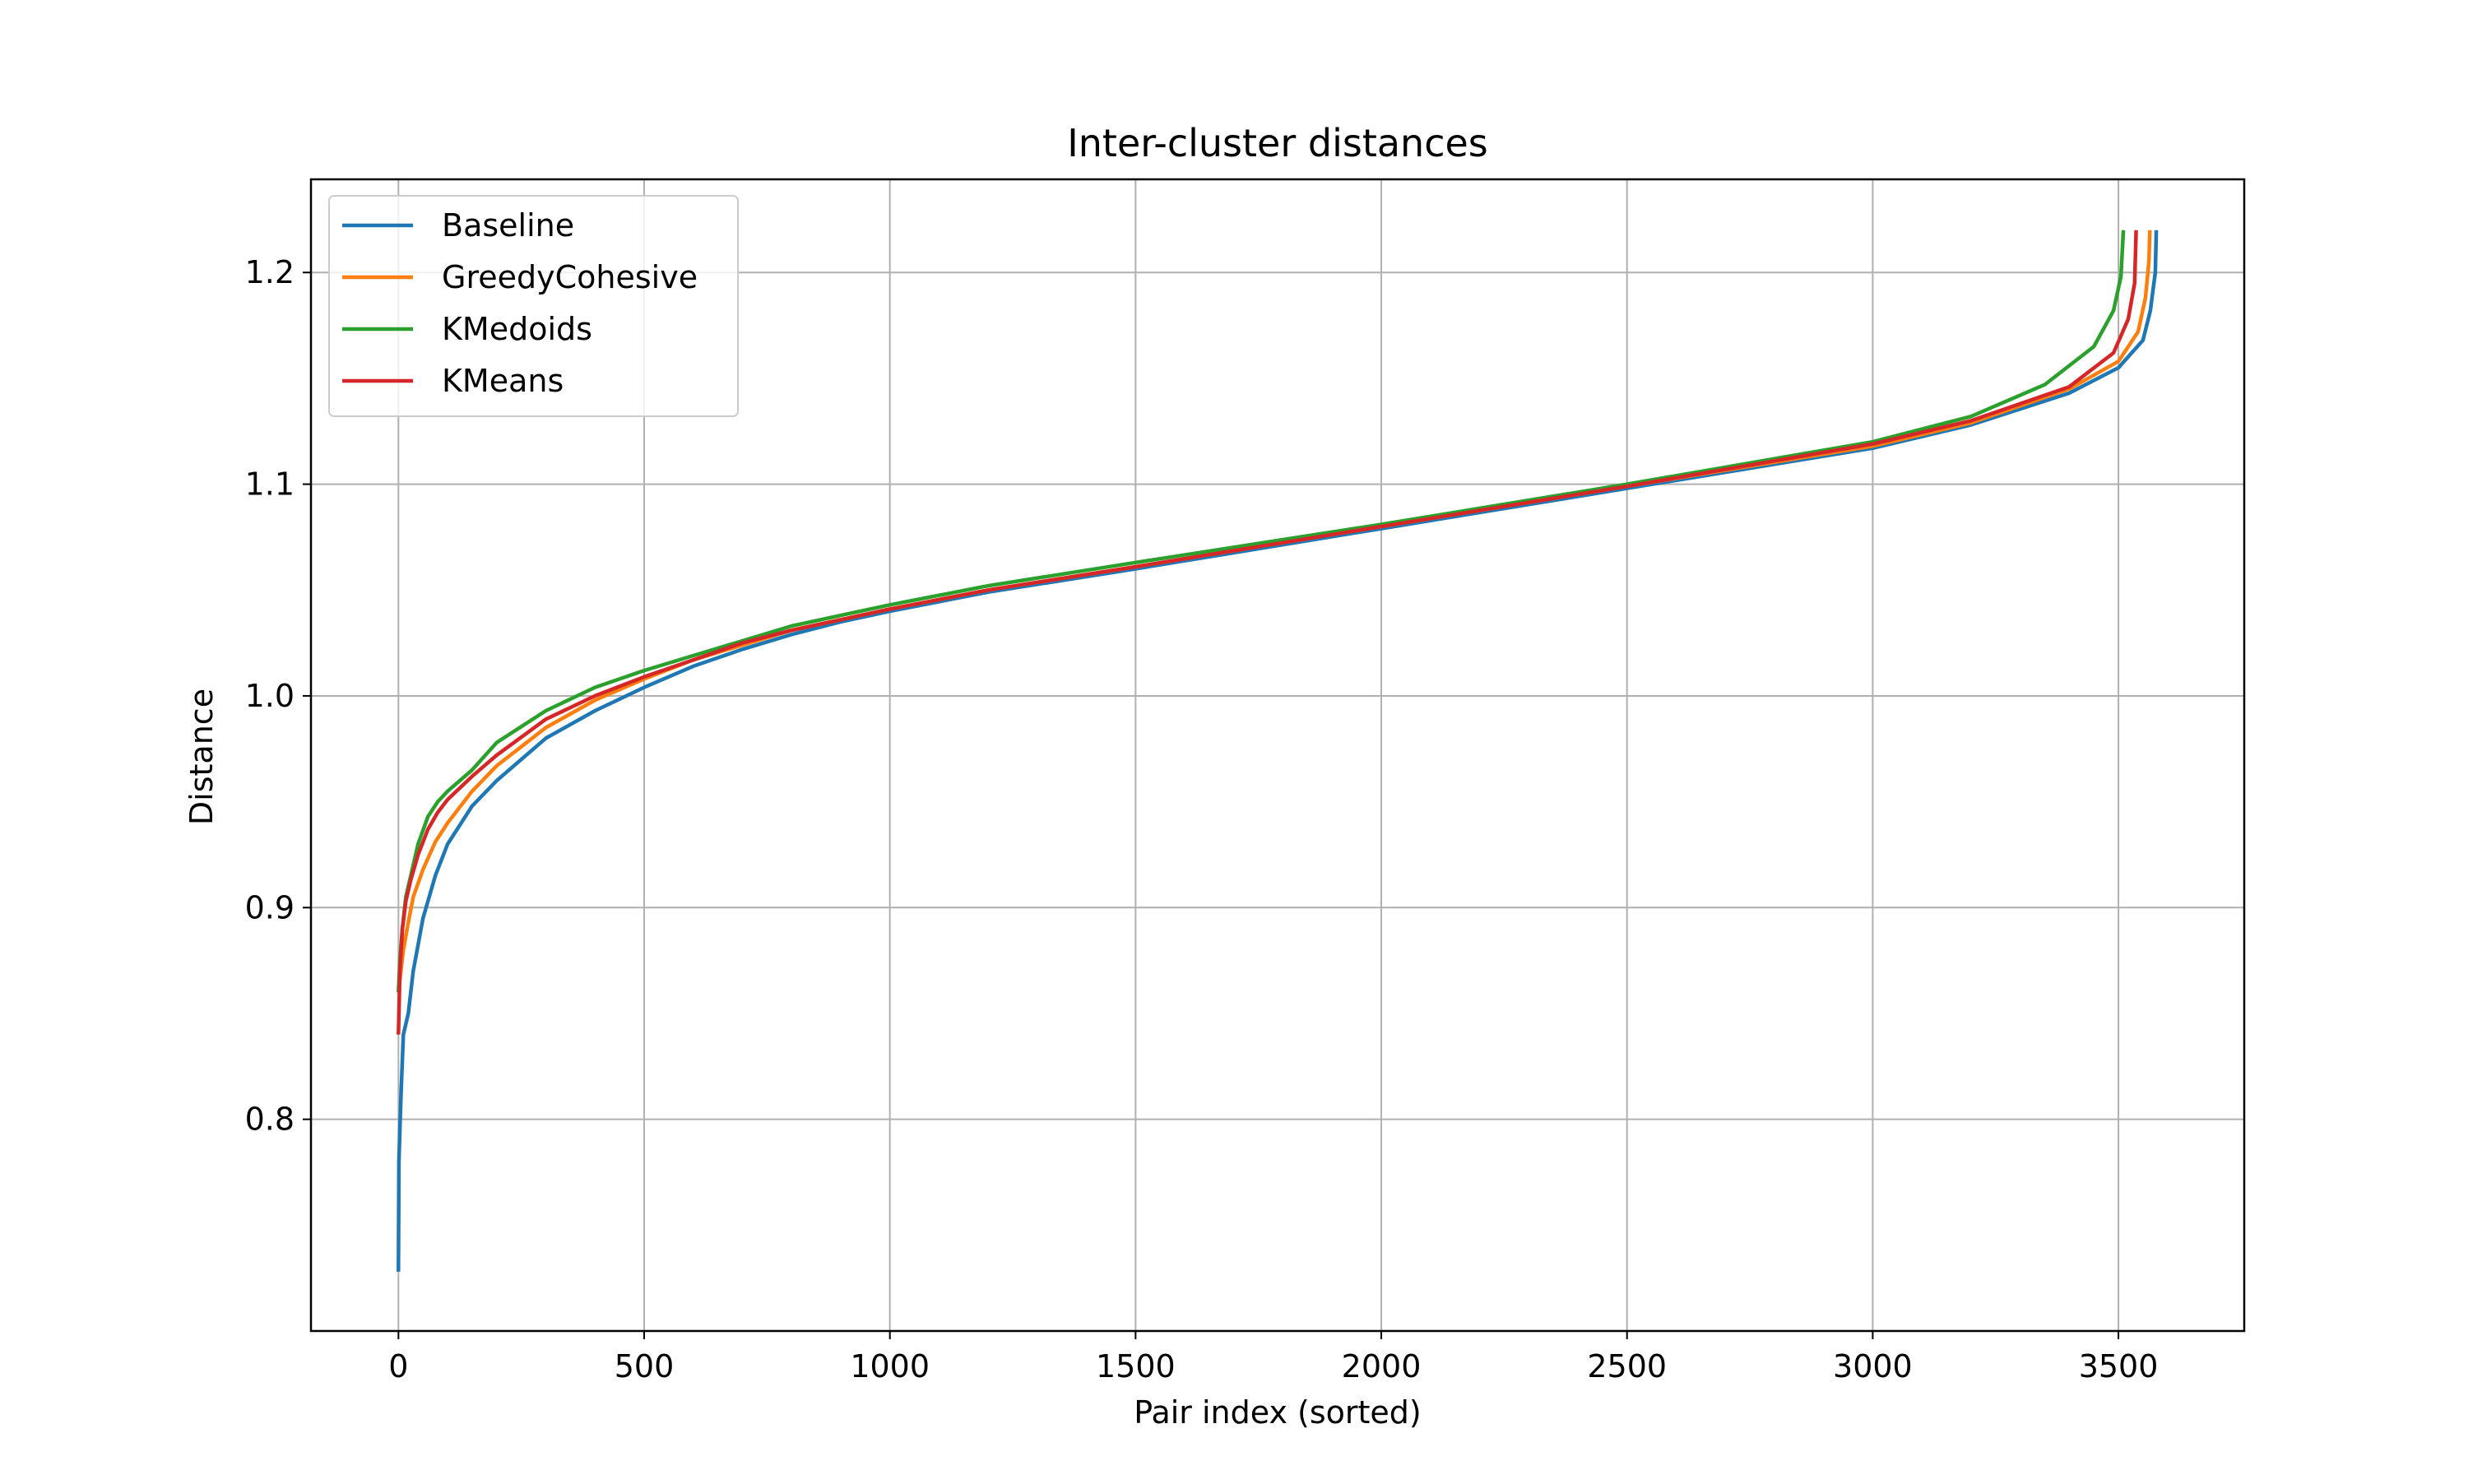  What do you see at coordinates (270, 484) in the screenshot?
I see `y-tick-label: 1.1` at bounding box center [270, 484].